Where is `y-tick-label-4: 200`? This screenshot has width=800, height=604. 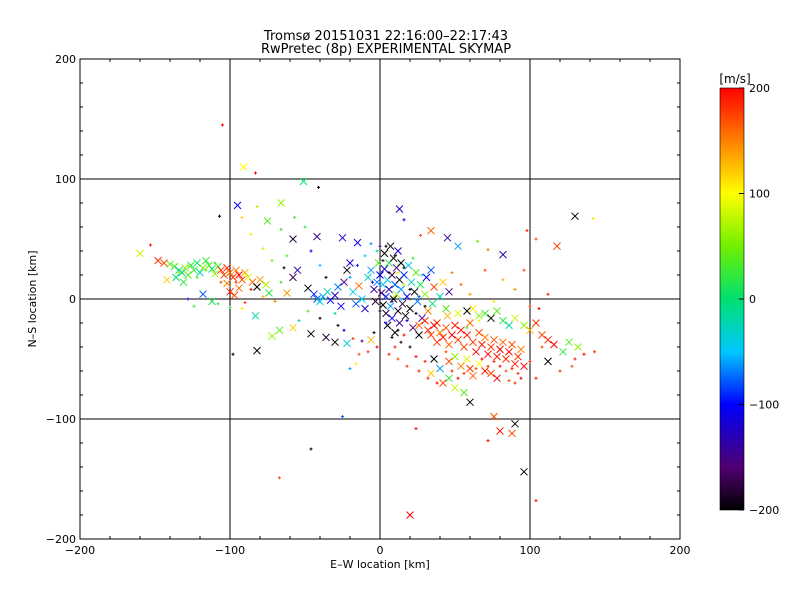 y-tick-label-4: 200 is located at coordinates (65, 59).